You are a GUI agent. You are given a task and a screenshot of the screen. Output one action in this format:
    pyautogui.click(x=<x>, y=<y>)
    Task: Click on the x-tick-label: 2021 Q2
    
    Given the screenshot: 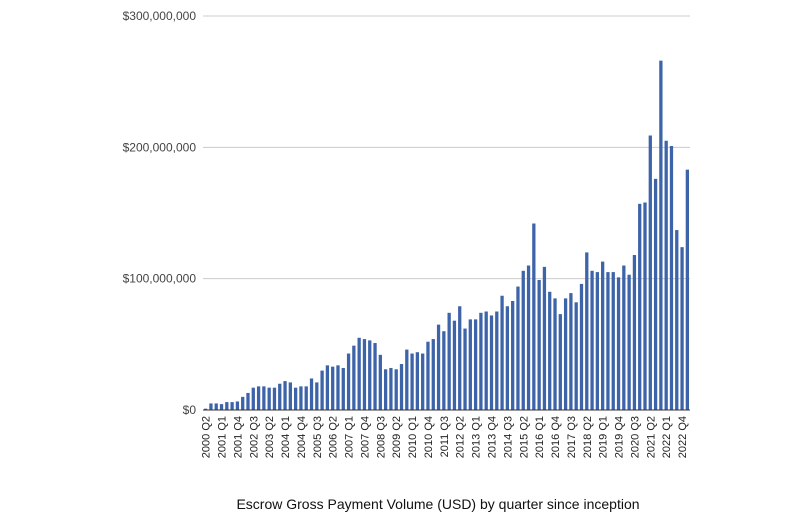 What is the action you would take?
    pyautogui.click(x=651, y=437)
    